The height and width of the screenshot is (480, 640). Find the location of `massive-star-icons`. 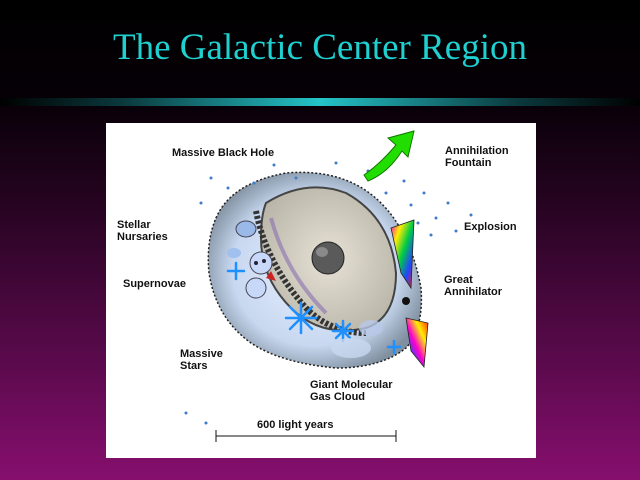

massive-star-icons is located at coordinates (314, 308).